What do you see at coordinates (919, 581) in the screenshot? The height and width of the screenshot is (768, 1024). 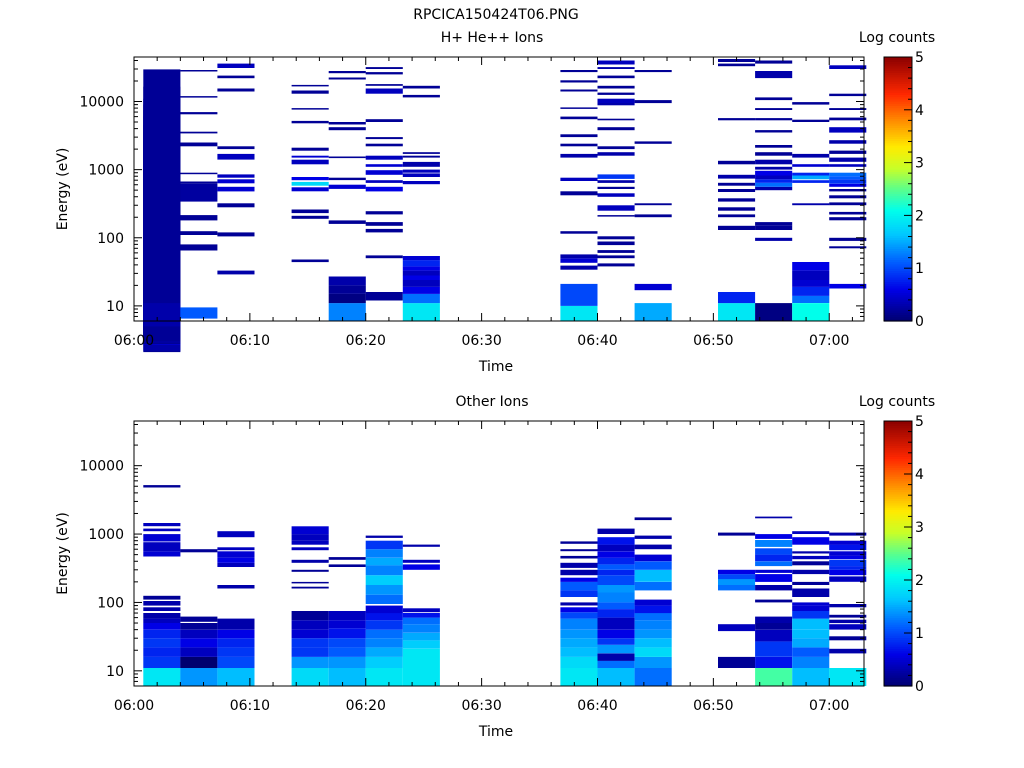 I see `colorbar-tick-label: 2` at bounding box center [919, 581].